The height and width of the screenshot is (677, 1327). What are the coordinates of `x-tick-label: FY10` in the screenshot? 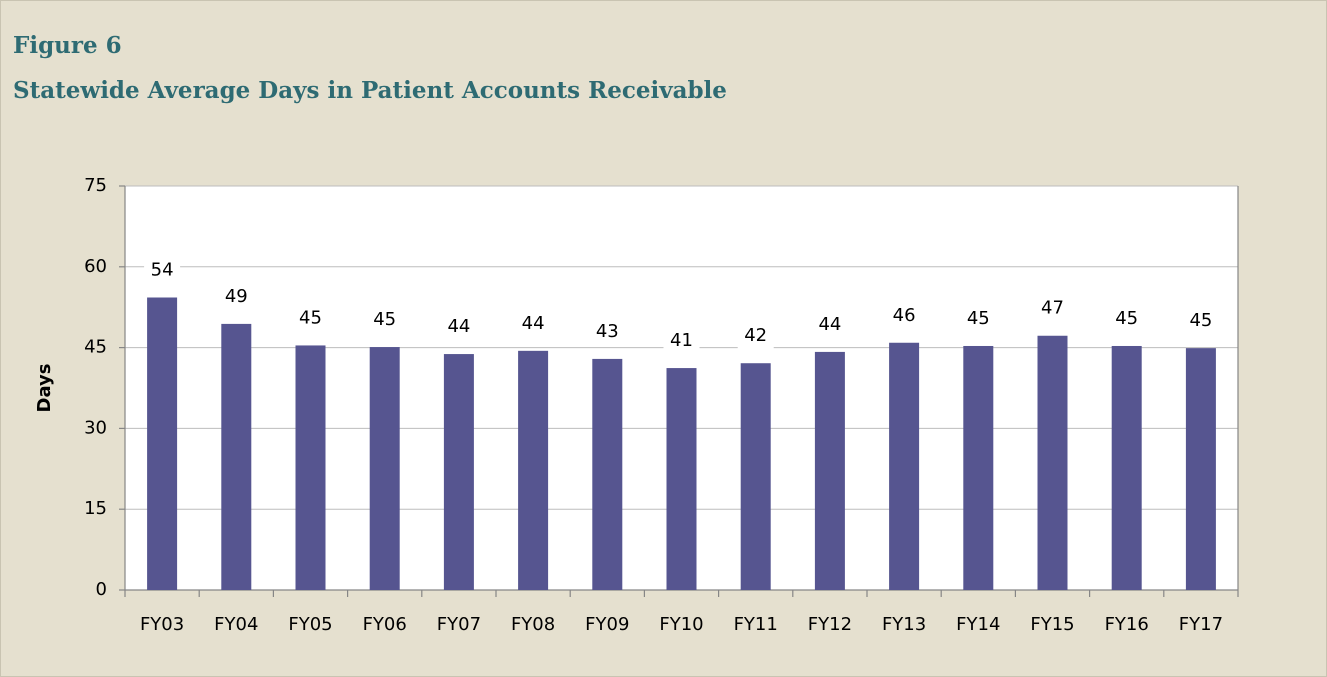 It's located at (681, 624).